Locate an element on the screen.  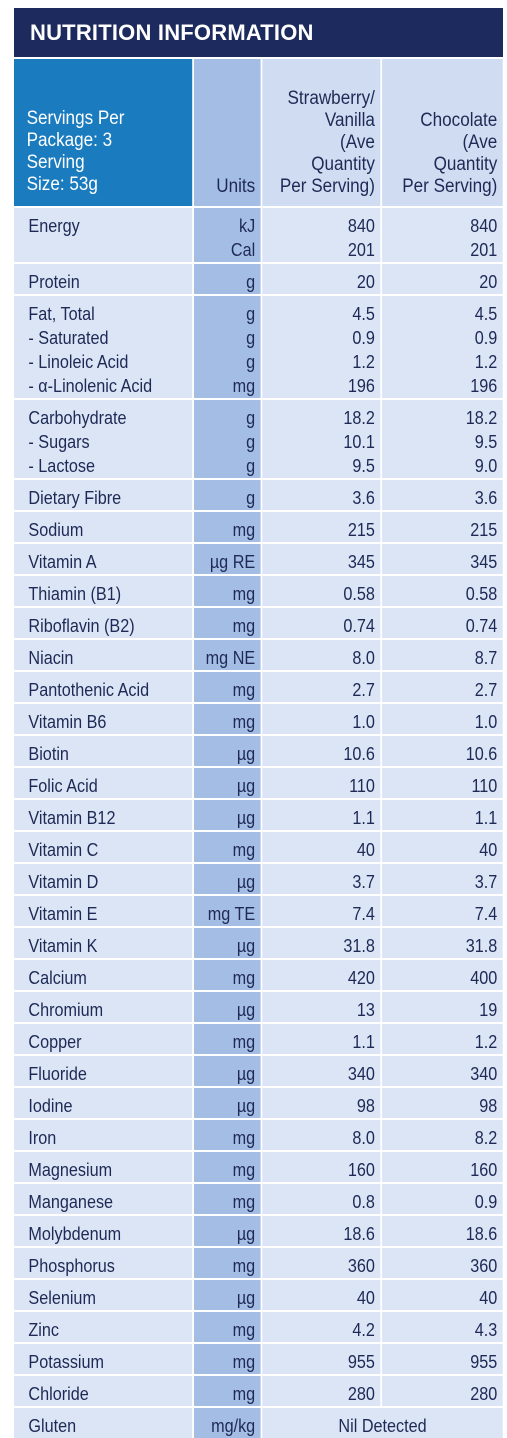
table-row: Pantothenic Acid mg 2.7 2.7 is located at coordinates (258, 686).